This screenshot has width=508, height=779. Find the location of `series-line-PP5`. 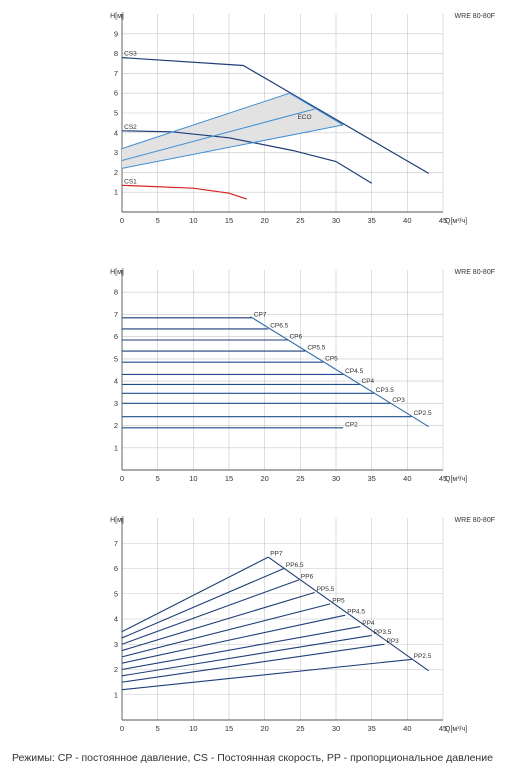

series-line-PP5 is located at coordinates (226, 630).